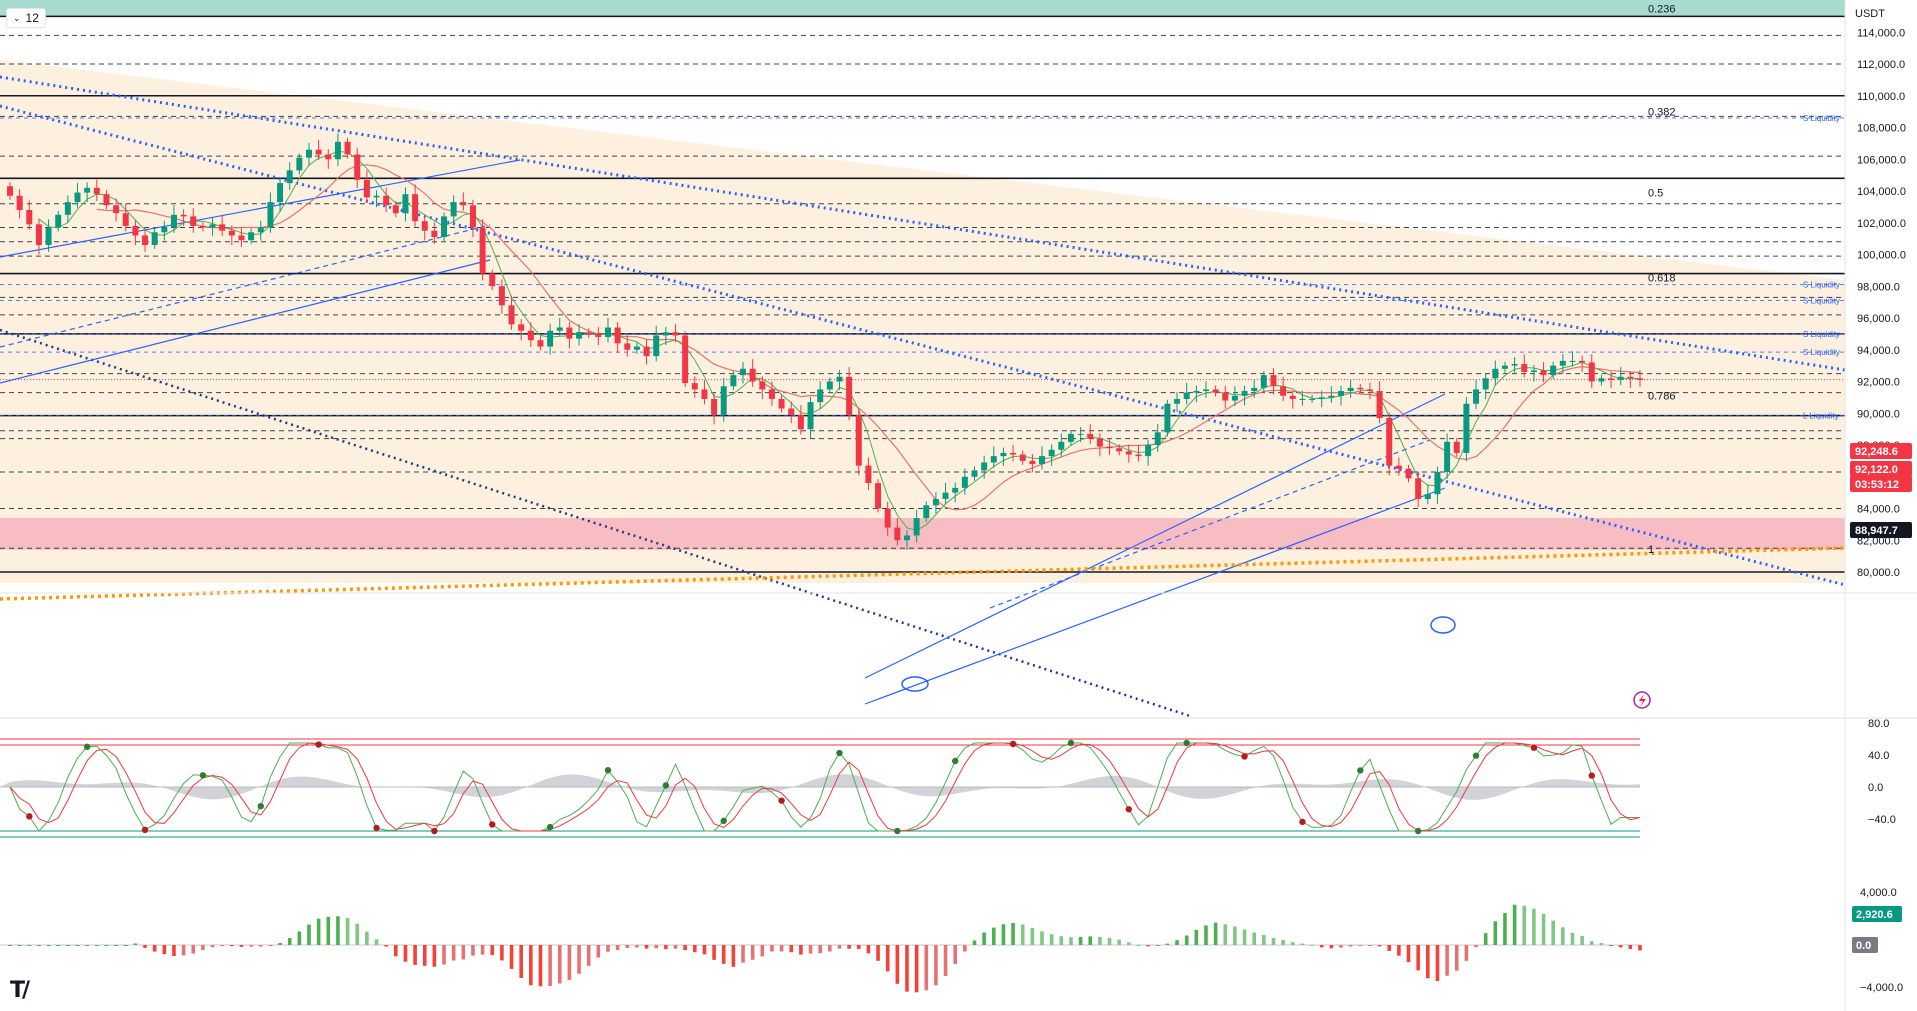 The width and height of the screenshot is (1917, 1011). I want to click on interval-selector: ⌄ 12, so click(26, 18).